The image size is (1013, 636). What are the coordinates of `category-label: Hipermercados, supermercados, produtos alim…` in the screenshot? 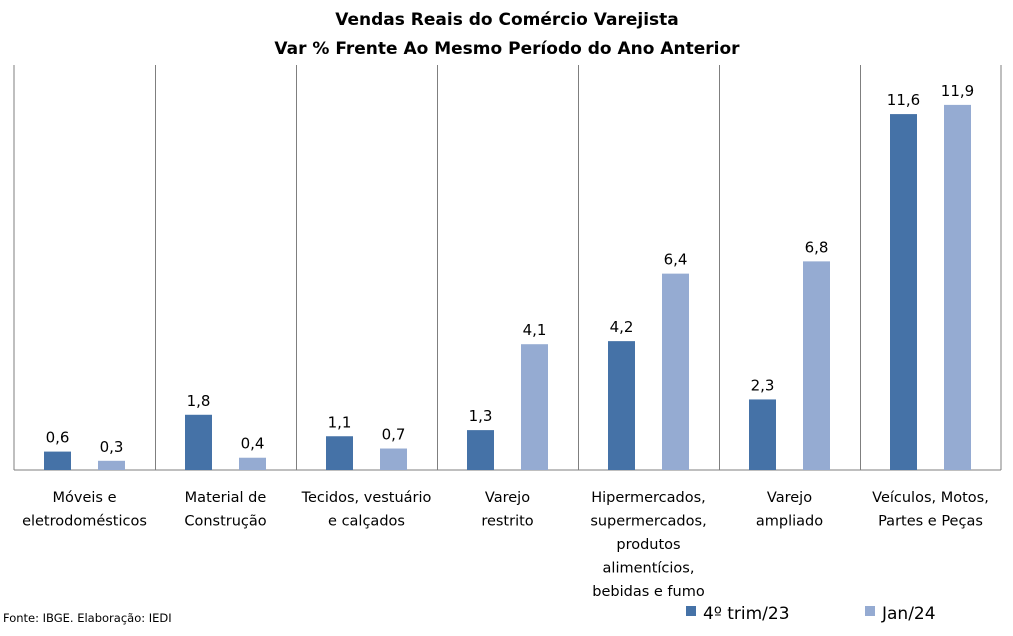 It's located at (648, 545).